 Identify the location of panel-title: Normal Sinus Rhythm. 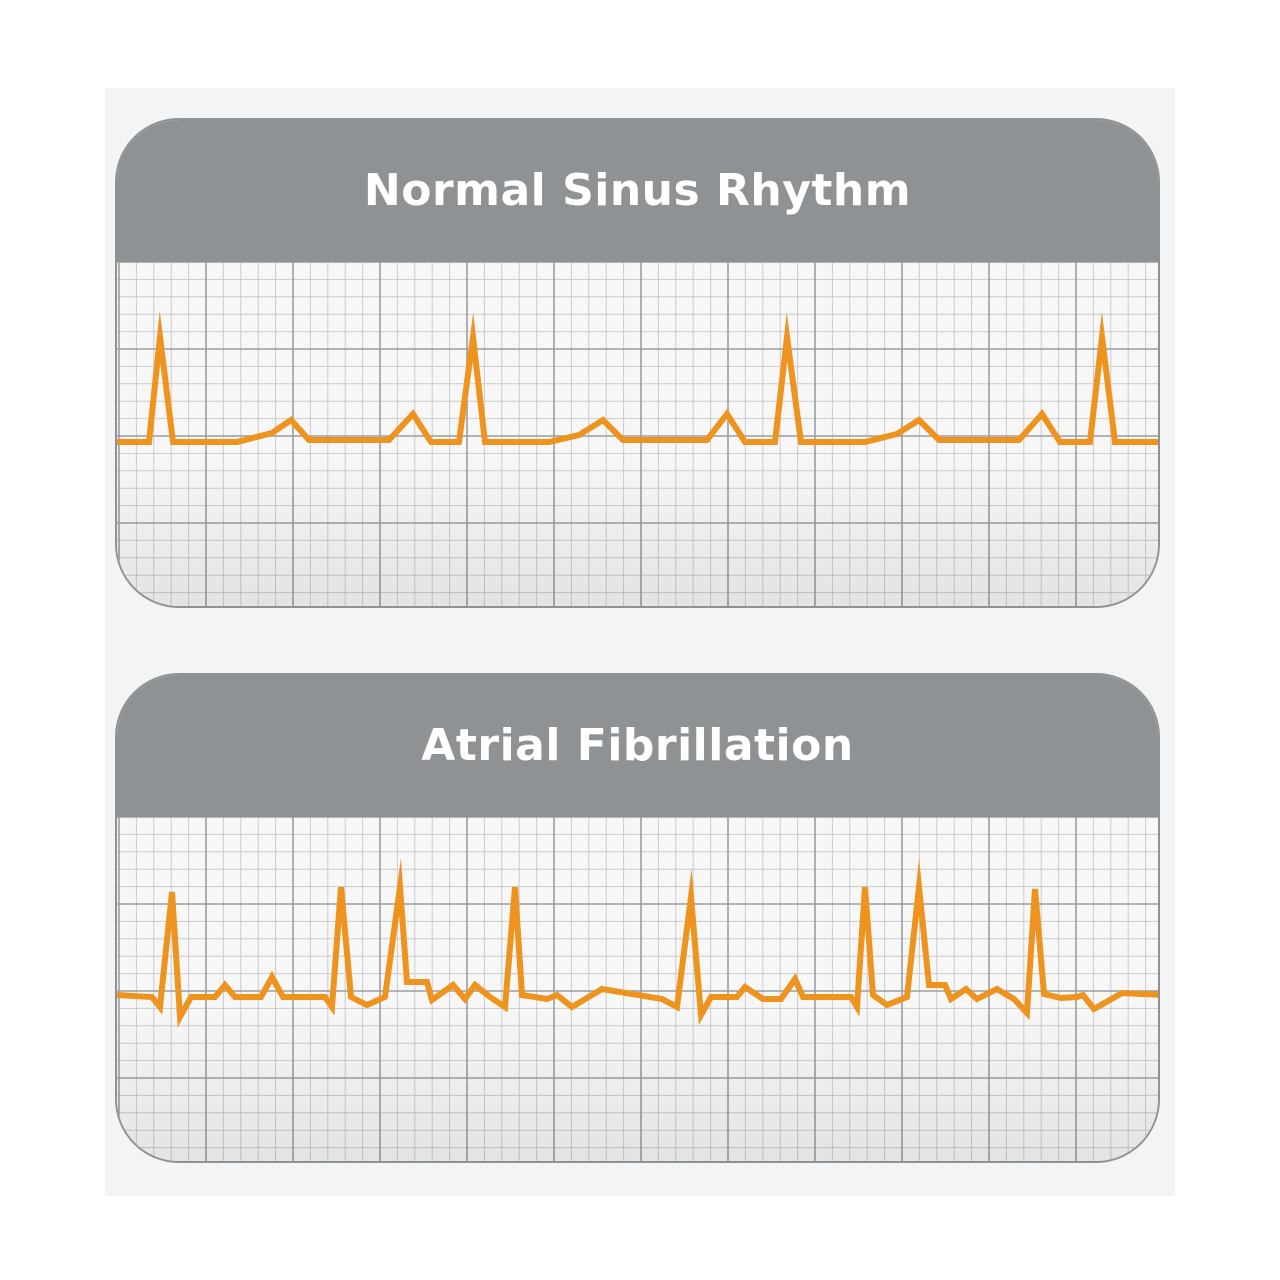
(637, 190).